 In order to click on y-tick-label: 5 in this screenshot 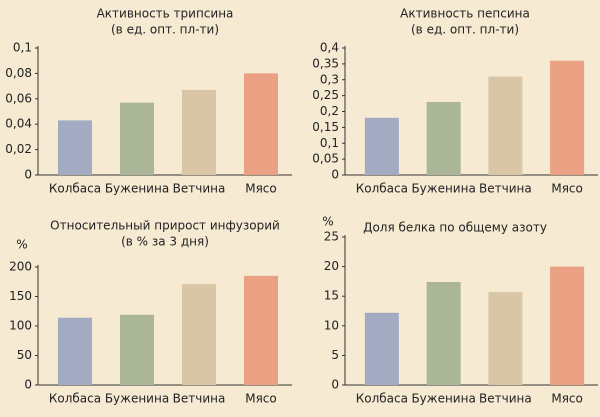, I will do `click(335, 355)`.